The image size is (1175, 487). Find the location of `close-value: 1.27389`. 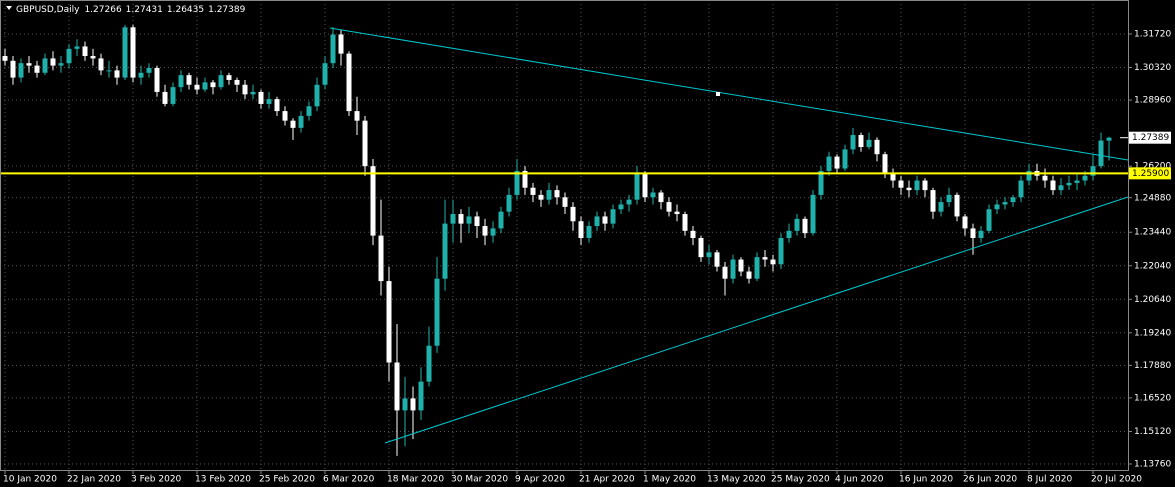

close-value: 1.27389 is located at coordinates (226, 10).